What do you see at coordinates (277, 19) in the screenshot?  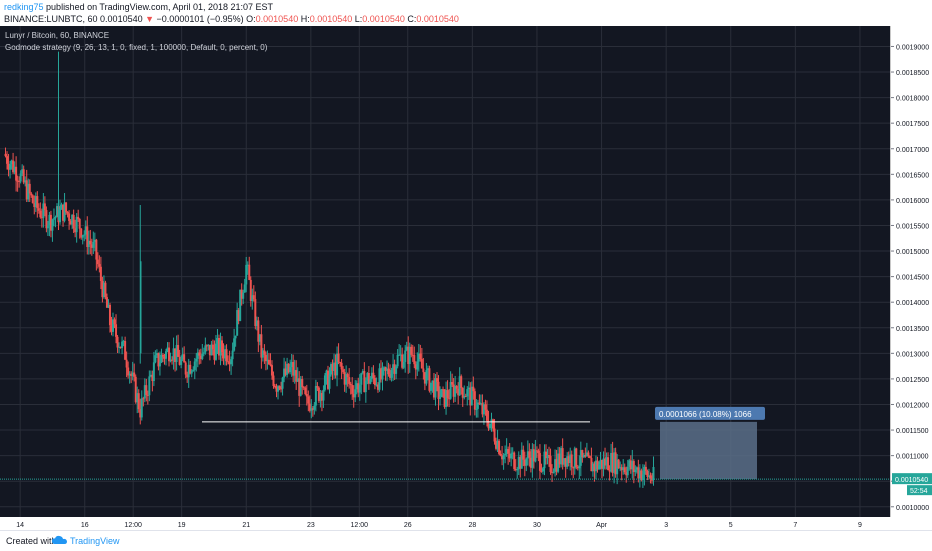 I see `open-value: 0.0010540` at bounding box center [277, 19].